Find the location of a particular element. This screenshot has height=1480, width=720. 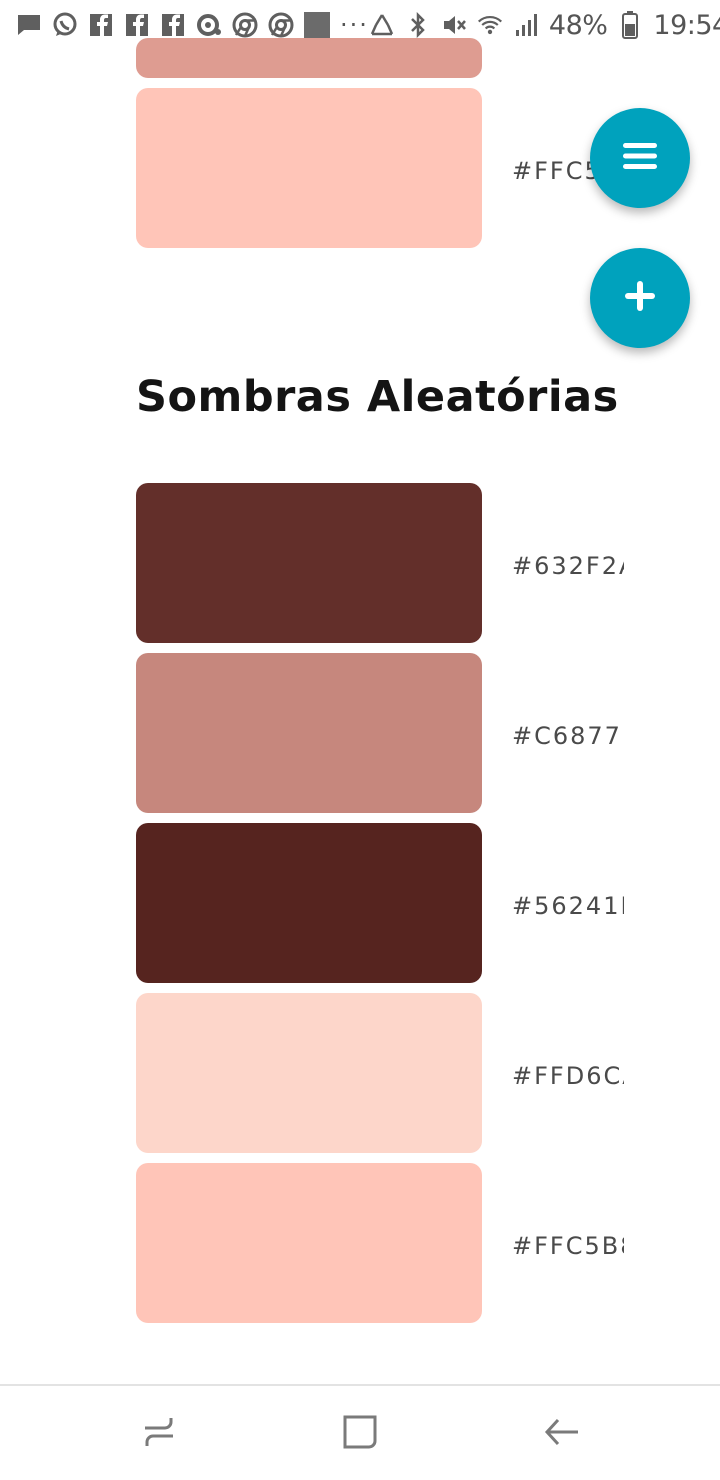

back-button is located at coordinates (562, 1434).